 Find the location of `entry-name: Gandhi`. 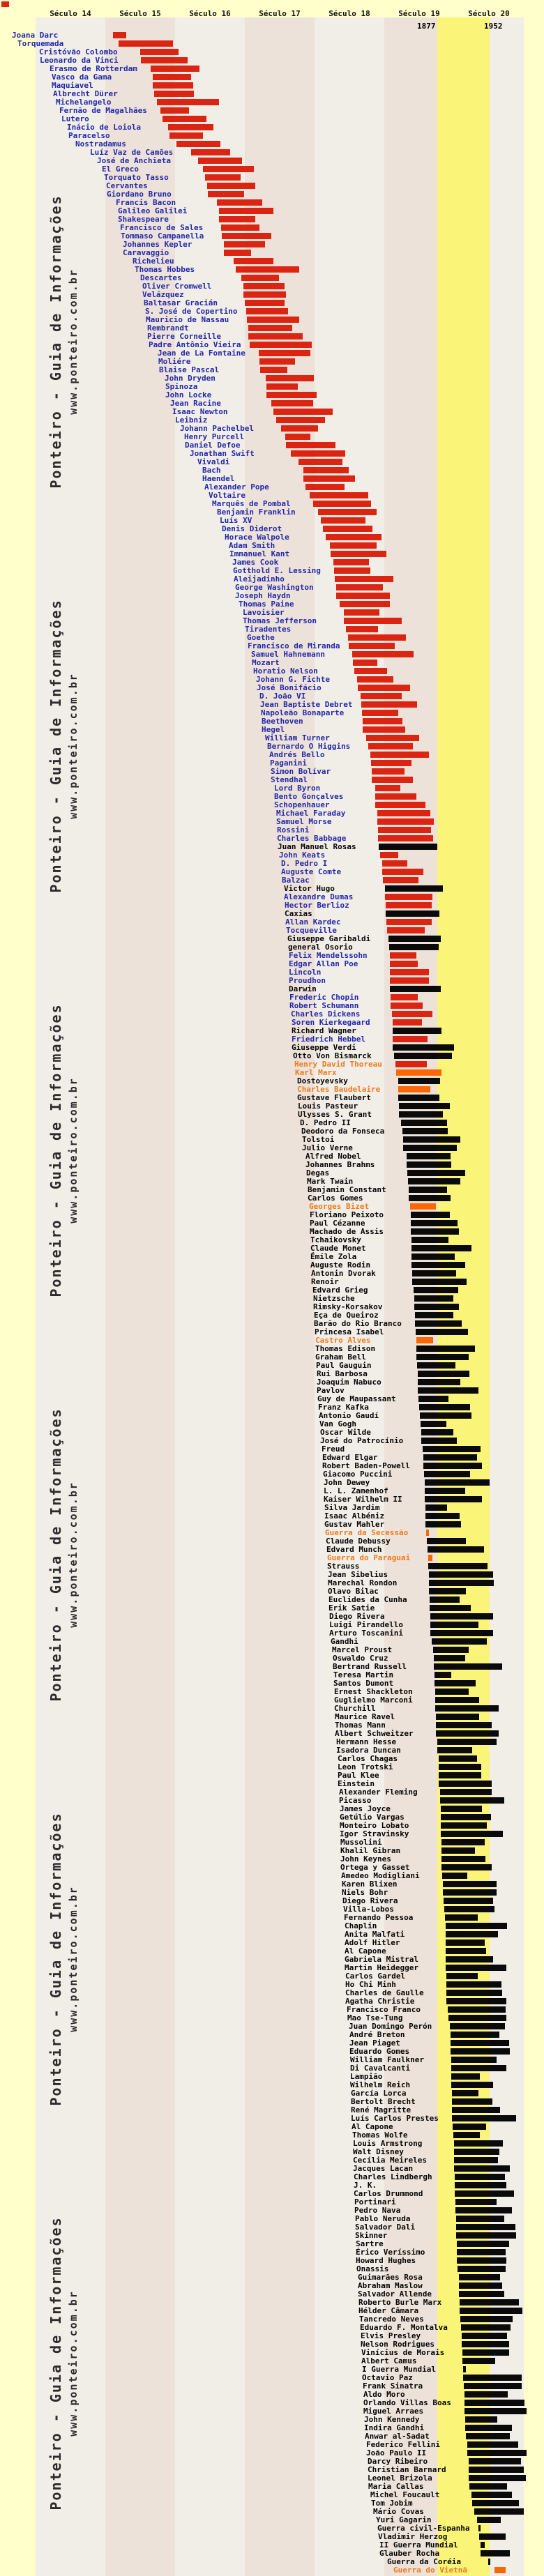

entry-name: Gandhi is located at coordinates (344, 1641).